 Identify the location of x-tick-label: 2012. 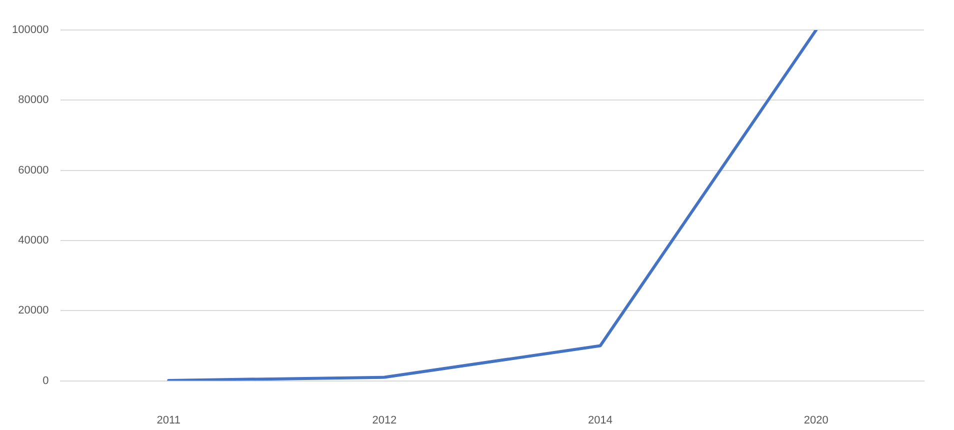
(384, 420).